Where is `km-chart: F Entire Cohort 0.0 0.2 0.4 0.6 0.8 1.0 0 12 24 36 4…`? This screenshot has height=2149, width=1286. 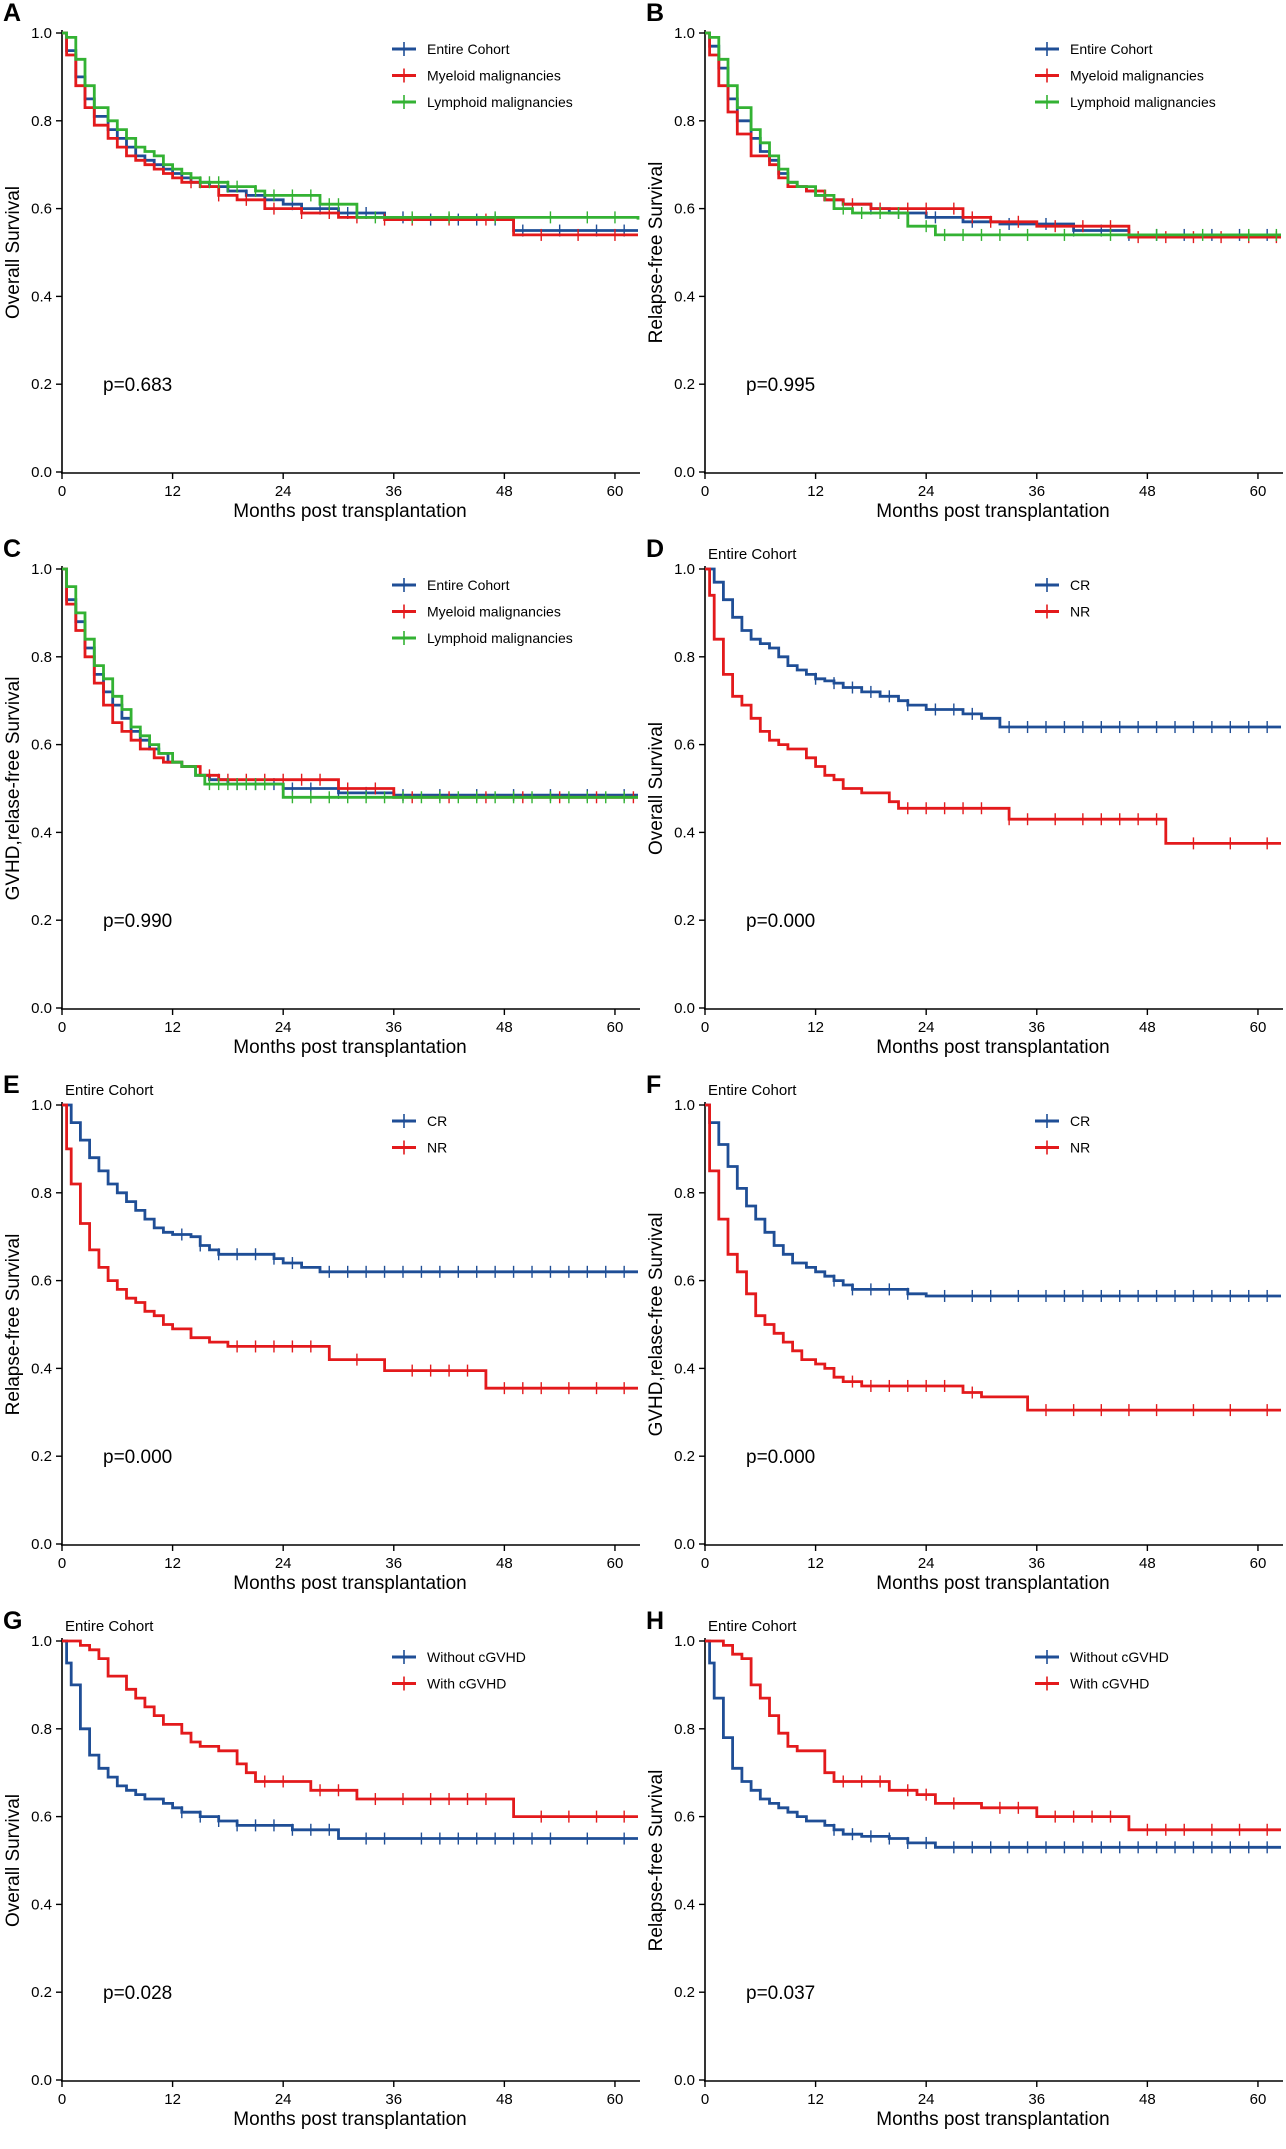 km-chart: F Entire Cohort 0.0 0.2 0.4 0.6 0.8 1.0 0 12 24 36 4… is located at coordinates (964, 1332).